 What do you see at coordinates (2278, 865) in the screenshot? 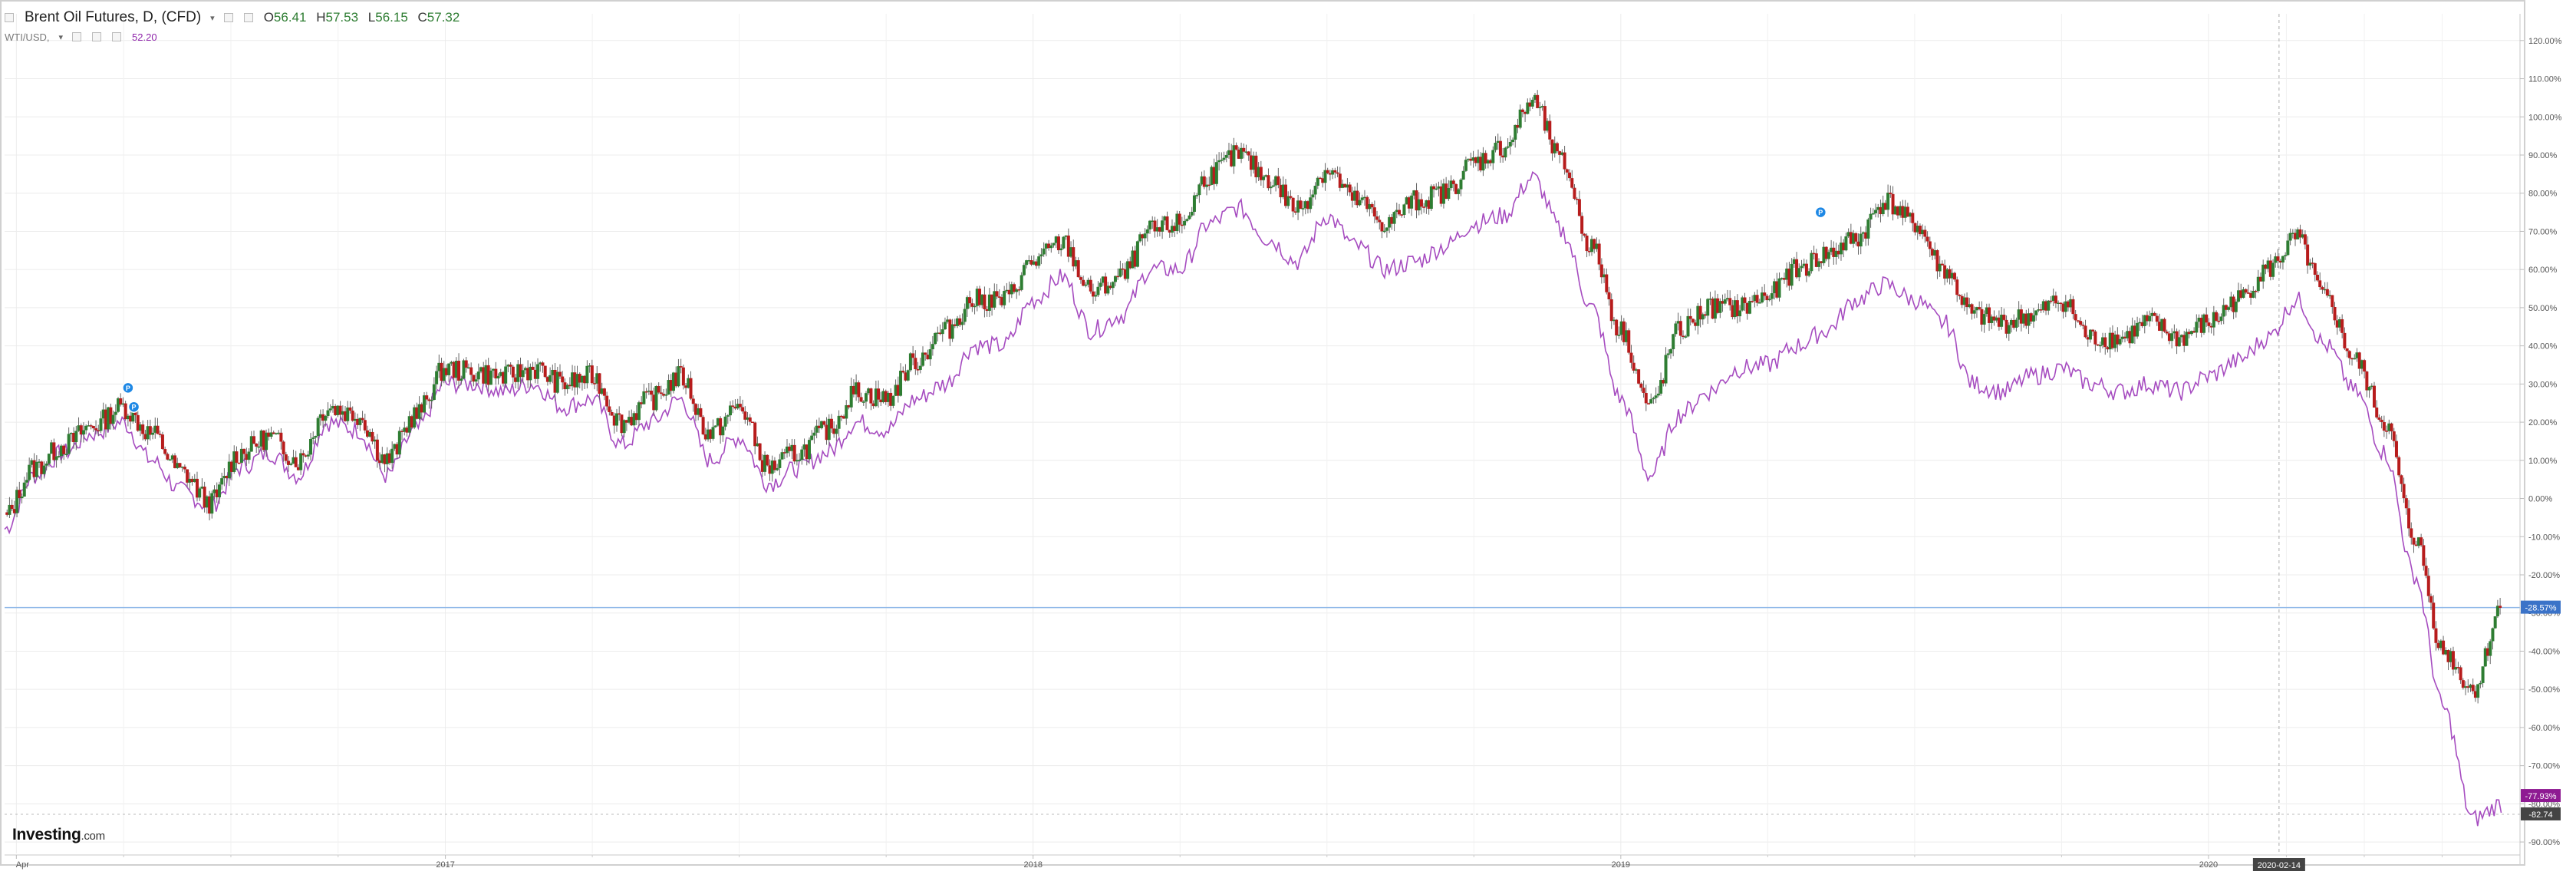
I see `crosshair-date-badge` at bounding box center [2278, 865].